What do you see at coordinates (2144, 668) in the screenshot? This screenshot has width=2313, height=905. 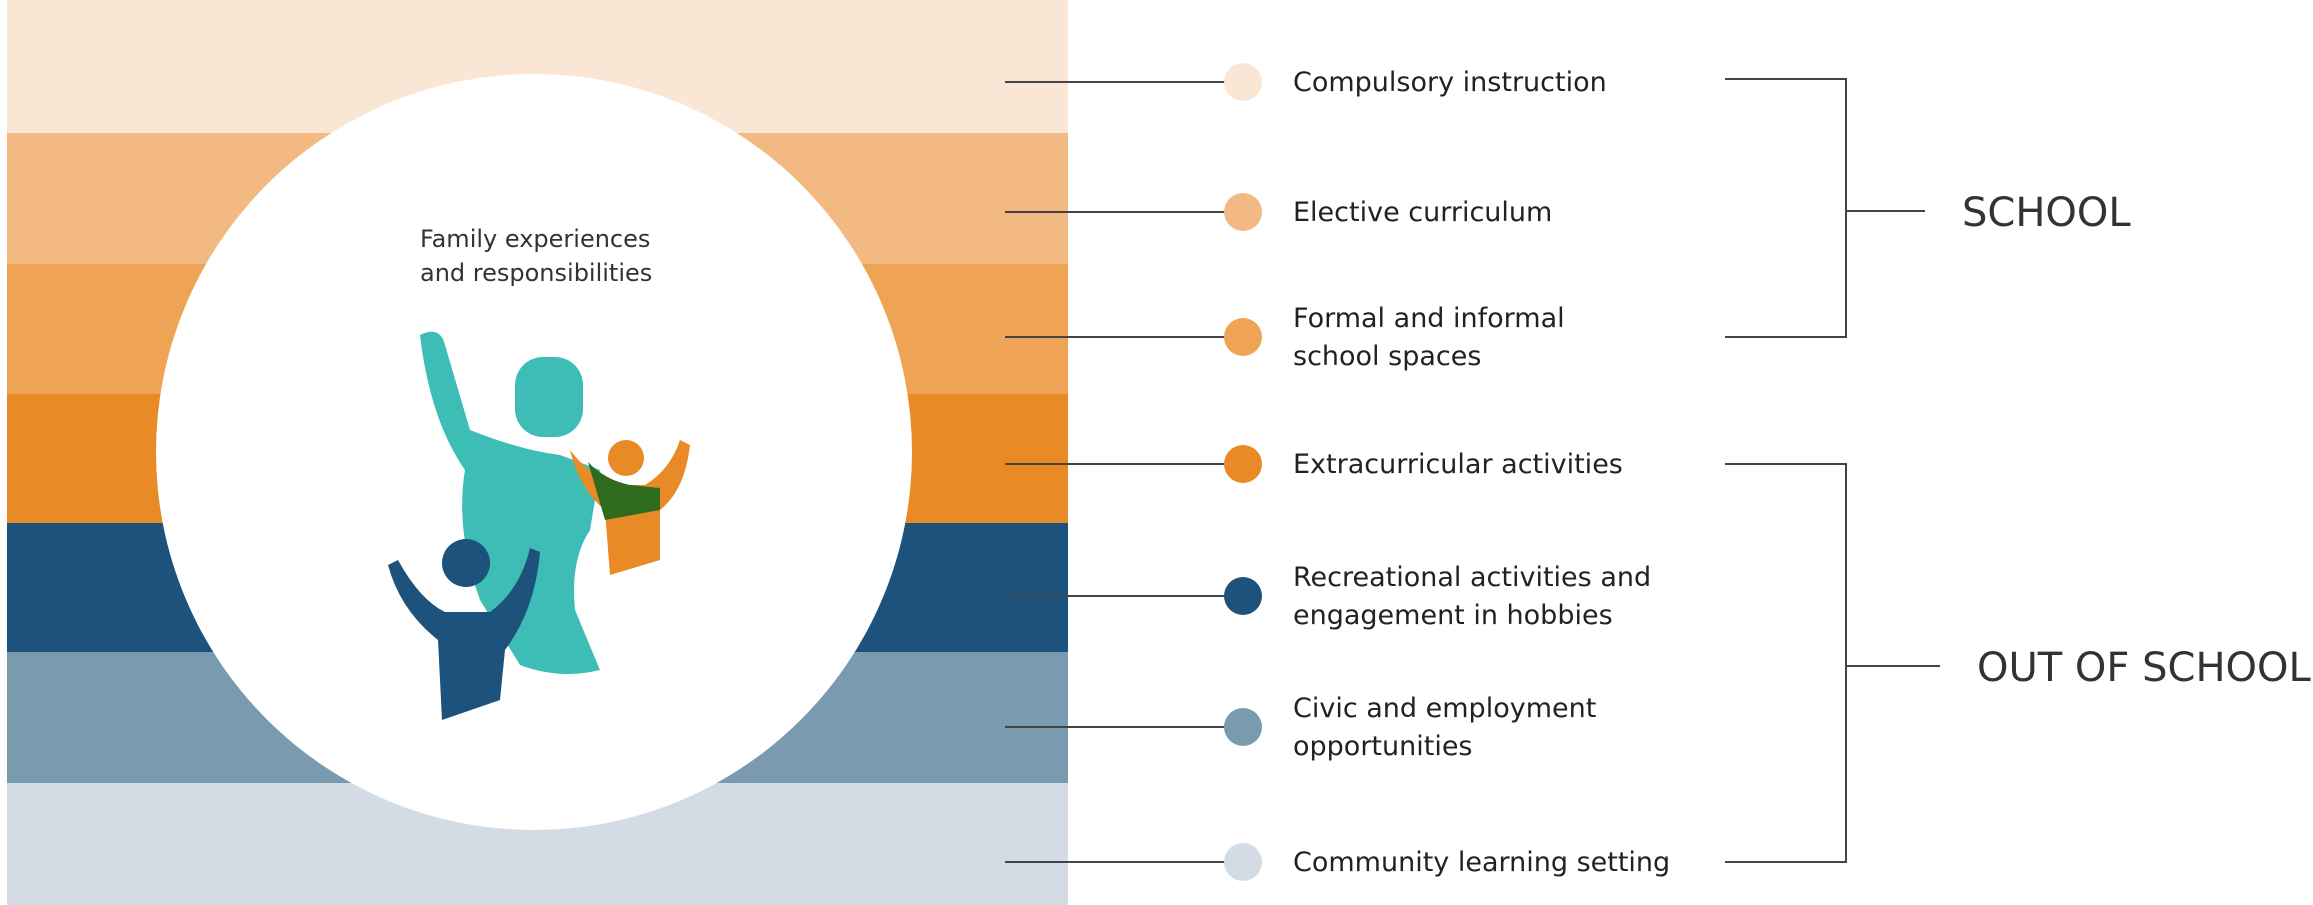 I see `group-label: OUT OF SCHOOL` at bounding box center [2144, 668].